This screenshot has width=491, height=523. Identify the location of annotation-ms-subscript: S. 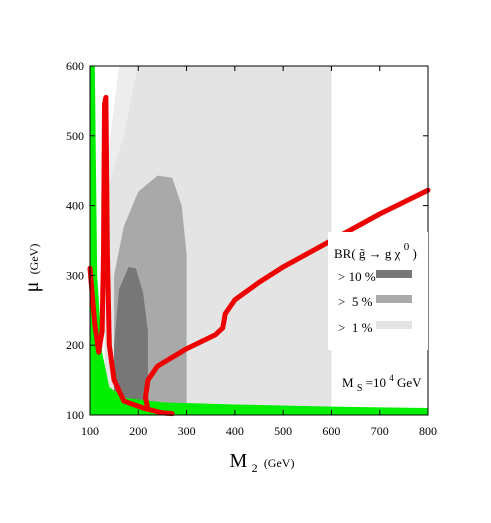
(360, 388).